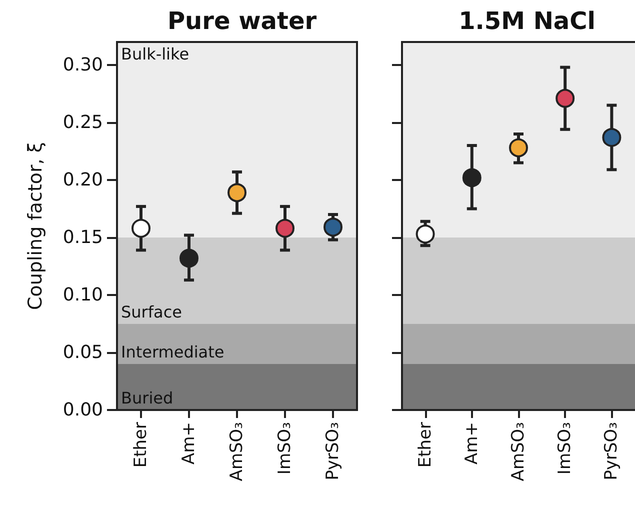 This screenshot has width=635, height=514. Describe the element at coordinates (35, 226) in the screenshot. I see `y-axis-title: Coupling factor, ξ` at that location.